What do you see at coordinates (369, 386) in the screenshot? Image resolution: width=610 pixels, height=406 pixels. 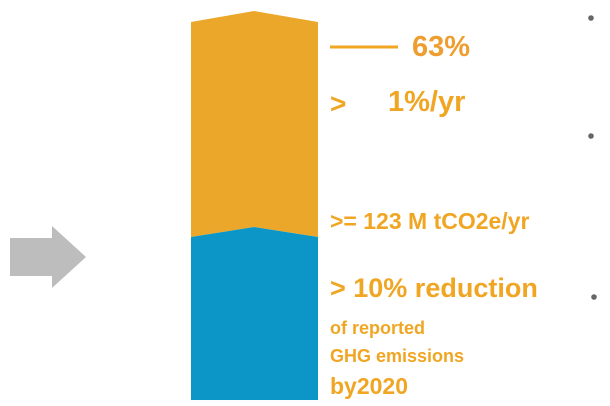 I see `reduction-target-year: by2020` at bounding box center [369, 386].